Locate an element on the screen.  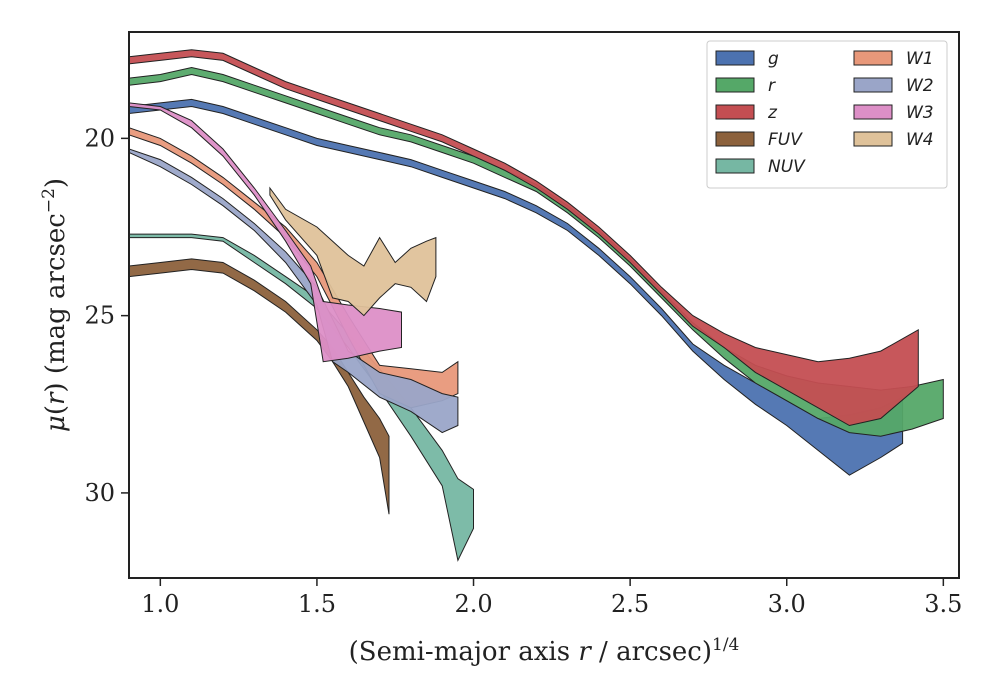
y-axis-label: μ(r) (mag arcsec−2) is located at coordinates (55, 305).